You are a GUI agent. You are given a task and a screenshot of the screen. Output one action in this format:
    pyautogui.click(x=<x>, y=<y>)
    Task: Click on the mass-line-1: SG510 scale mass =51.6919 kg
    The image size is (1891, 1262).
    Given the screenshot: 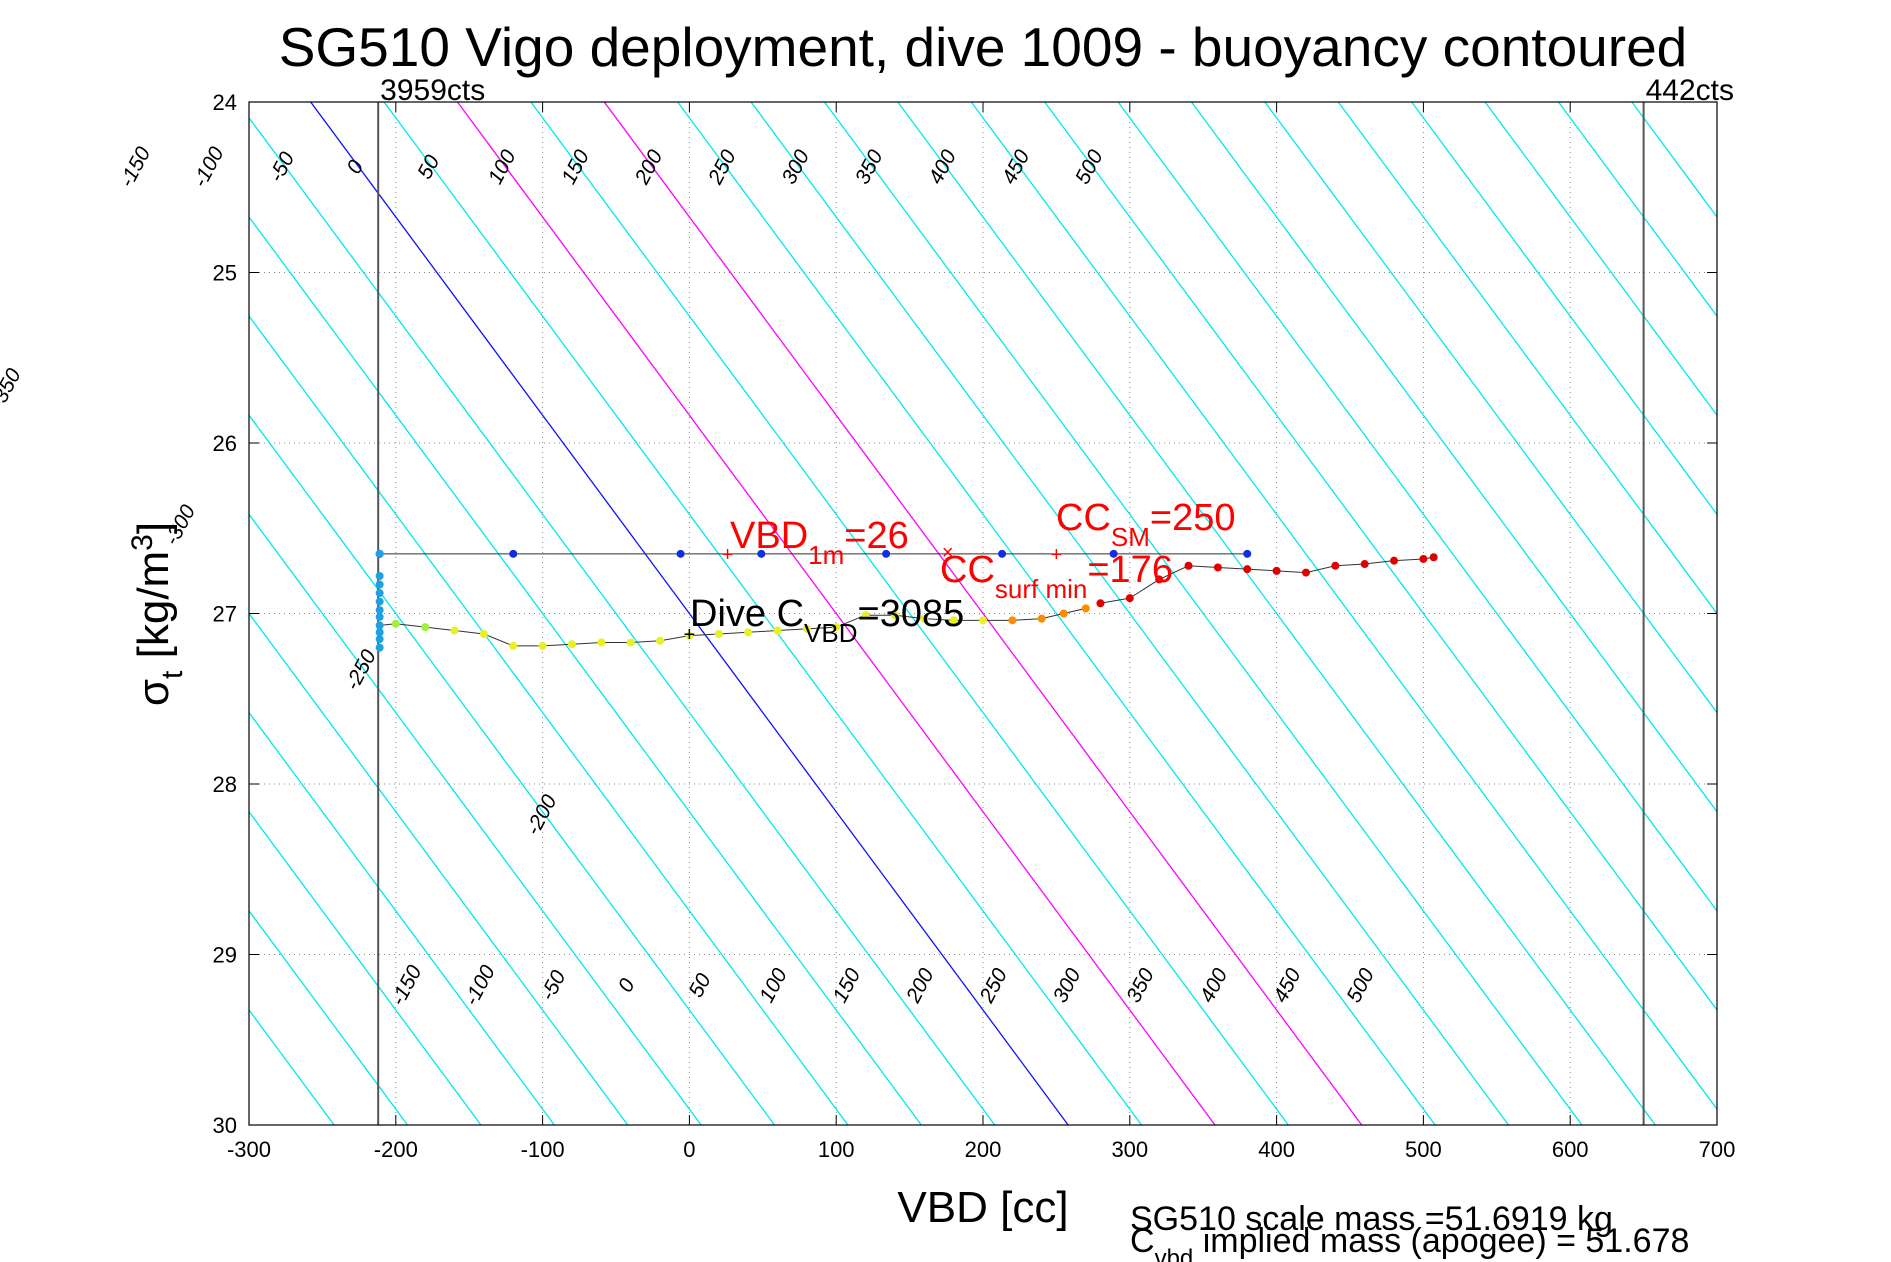 What is the action you would take?
    pyautogui.click(x=1371, y=1219)
    